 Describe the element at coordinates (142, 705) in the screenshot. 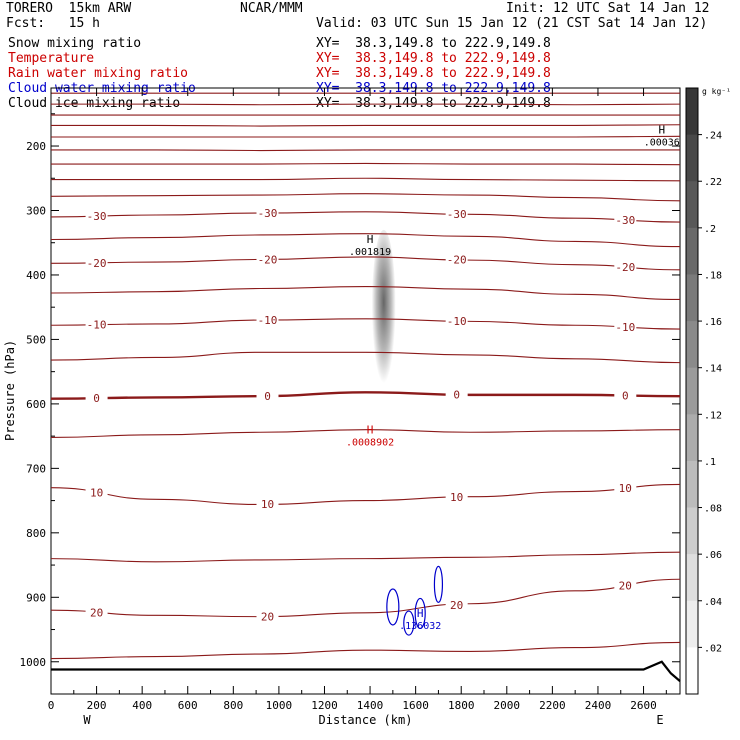

I see `x-tick-label: 400` at that location.